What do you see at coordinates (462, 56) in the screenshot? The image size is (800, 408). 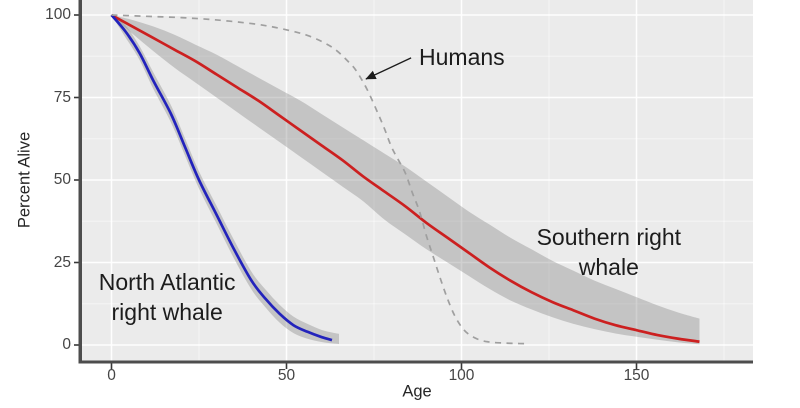 I see `annotation-humans: Humans` at bounding box center [462, 56].